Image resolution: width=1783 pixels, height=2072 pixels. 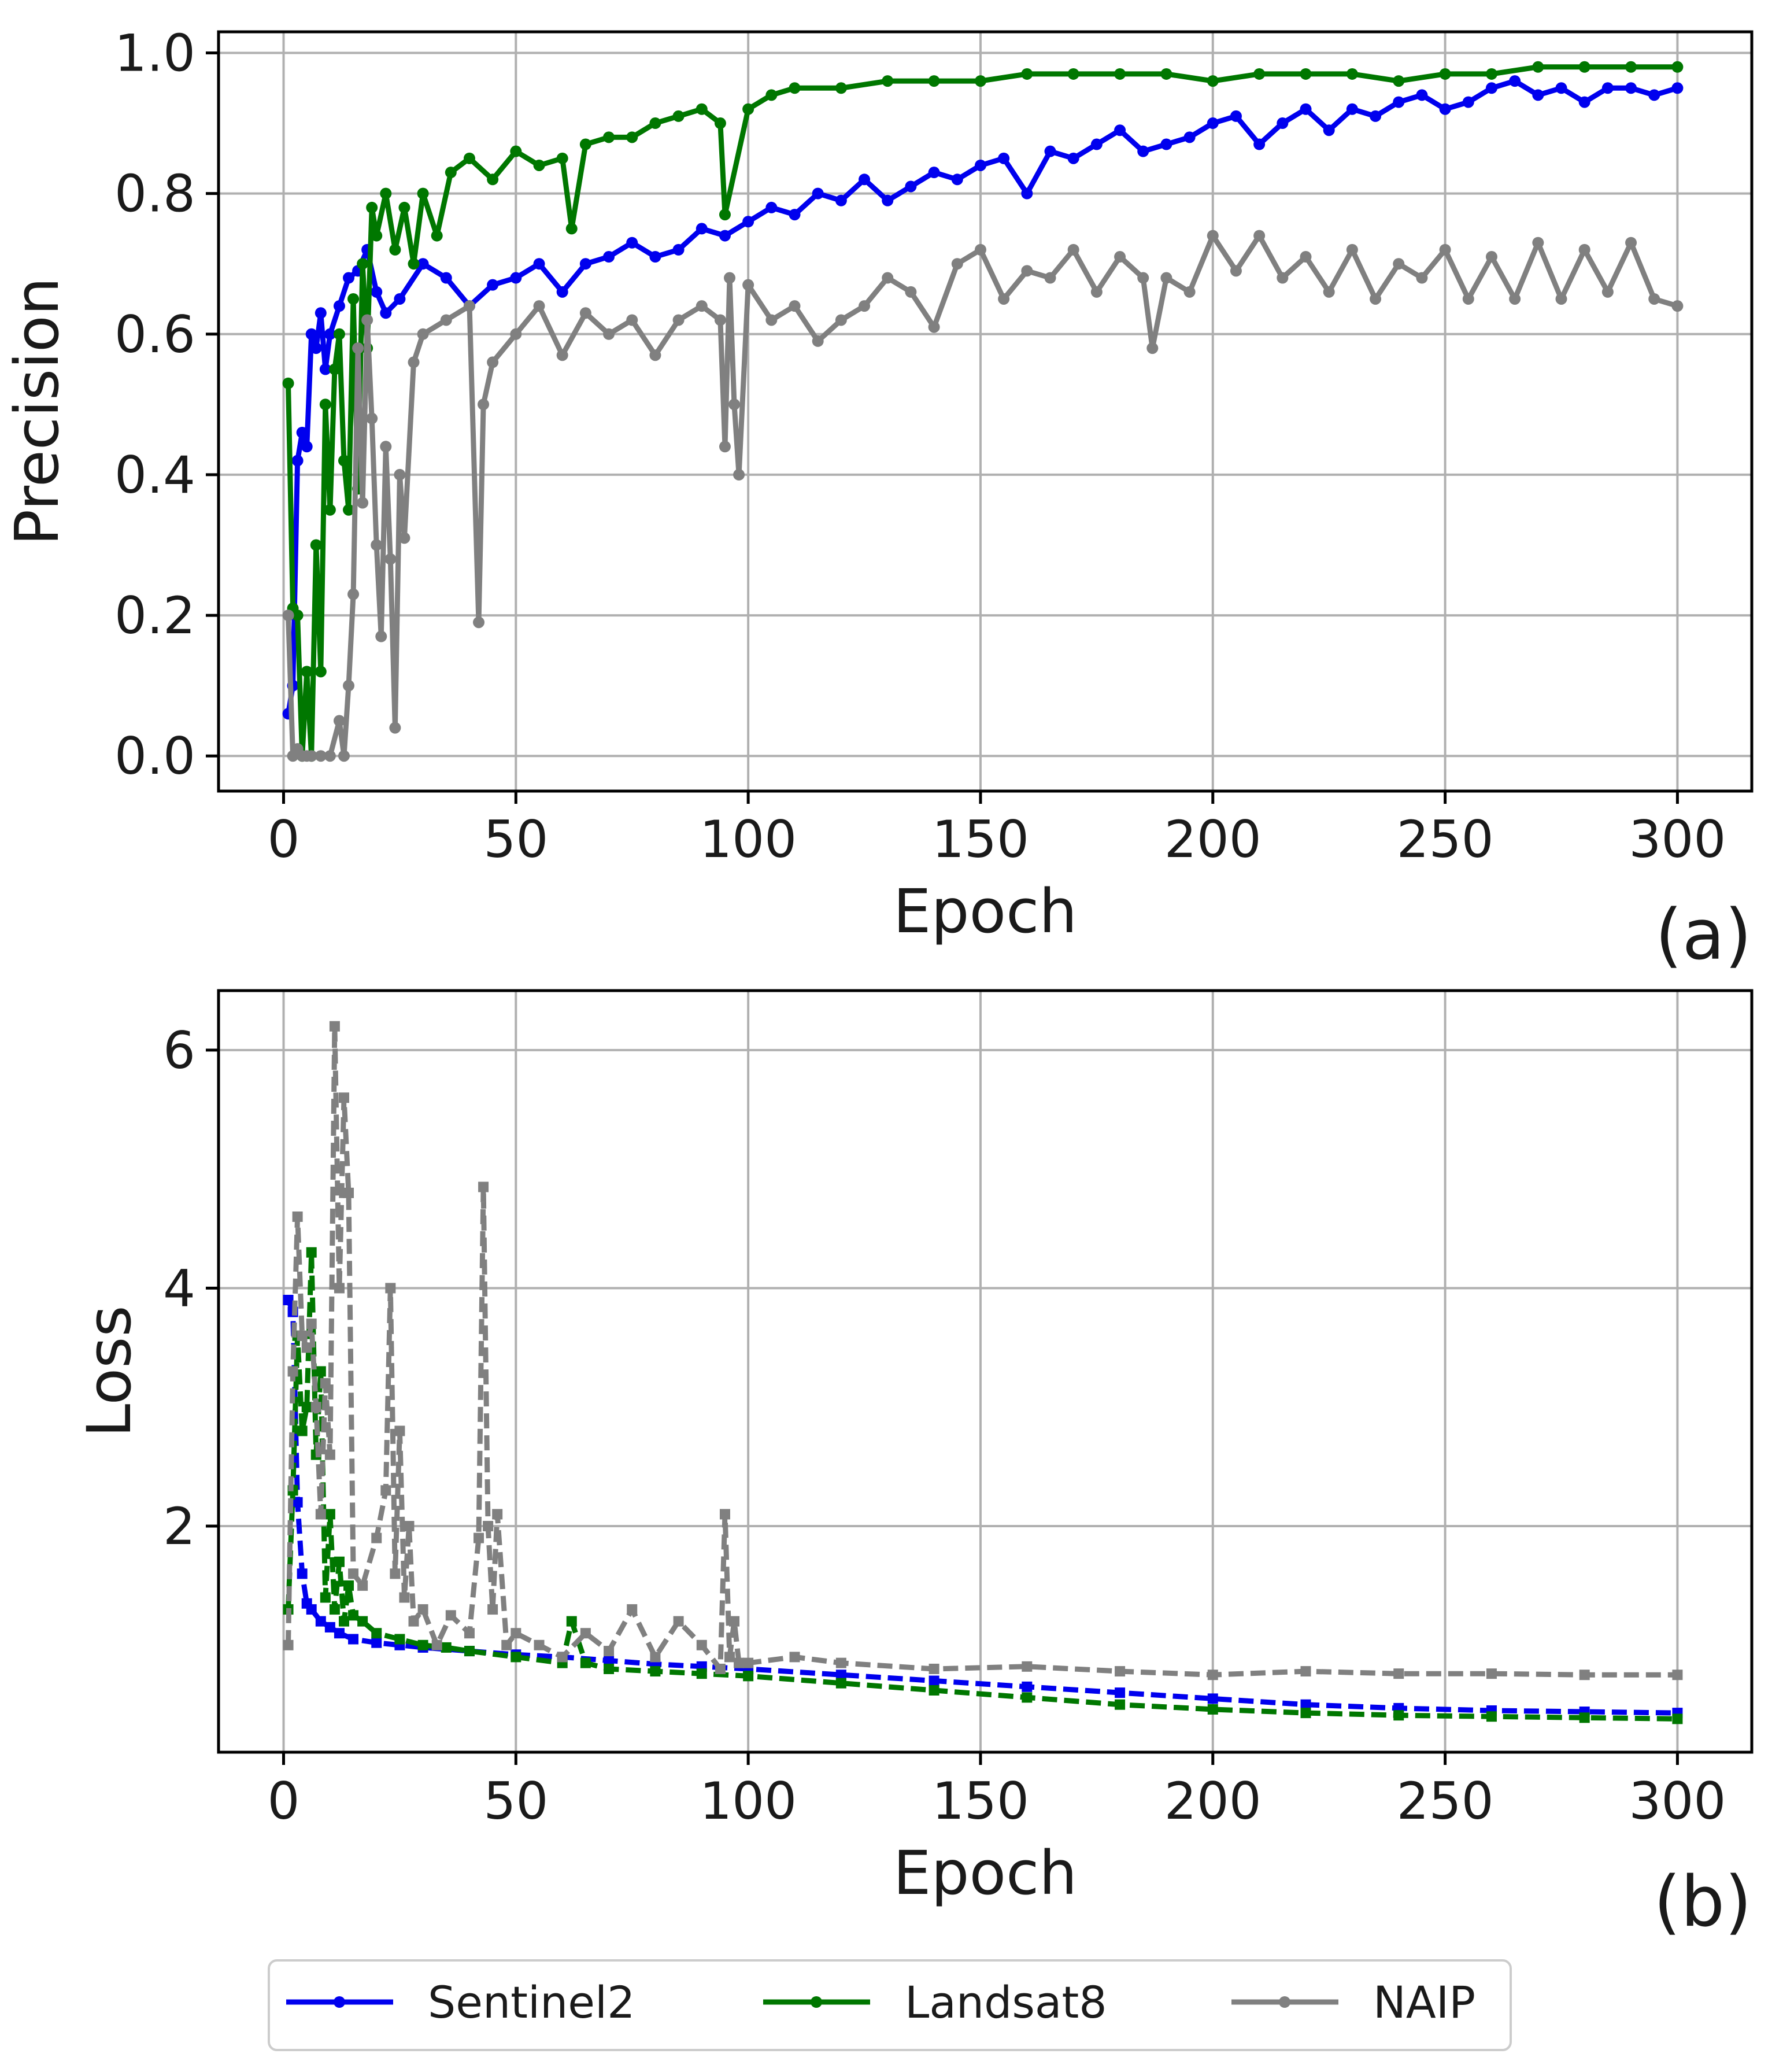 I want to click on y-axis-label: Loss, so click(x=110, y=1371).